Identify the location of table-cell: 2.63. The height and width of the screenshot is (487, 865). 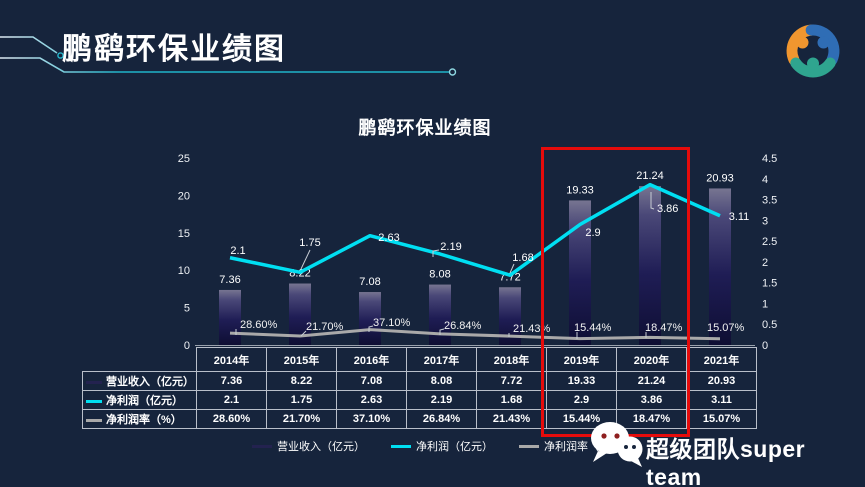
(371, 400).